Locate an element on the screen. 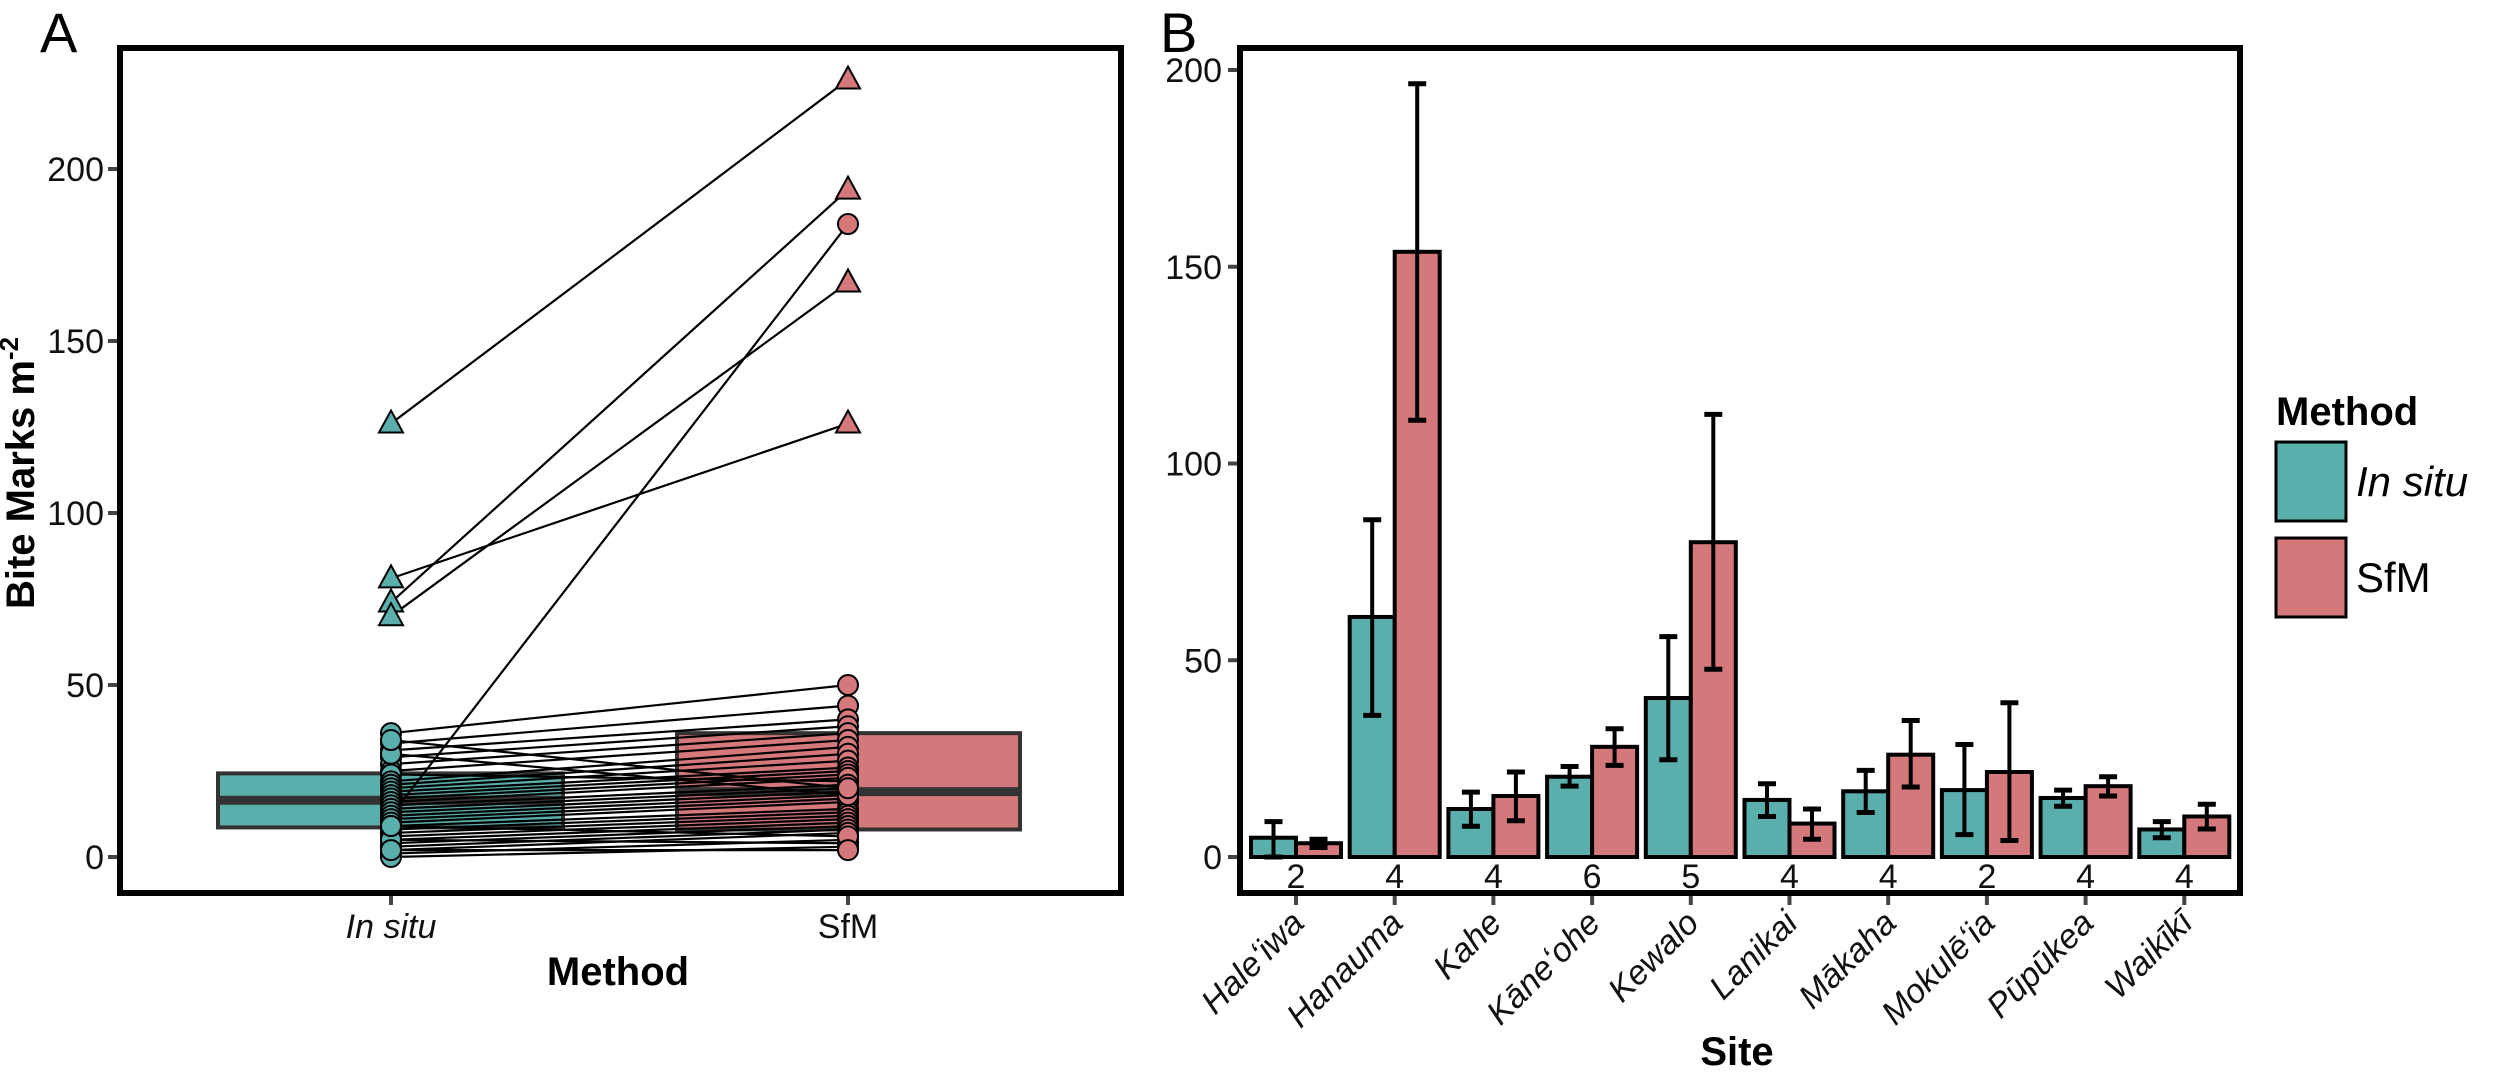  panel-b-x-title: Site is located at coordinates (1736, 1052).